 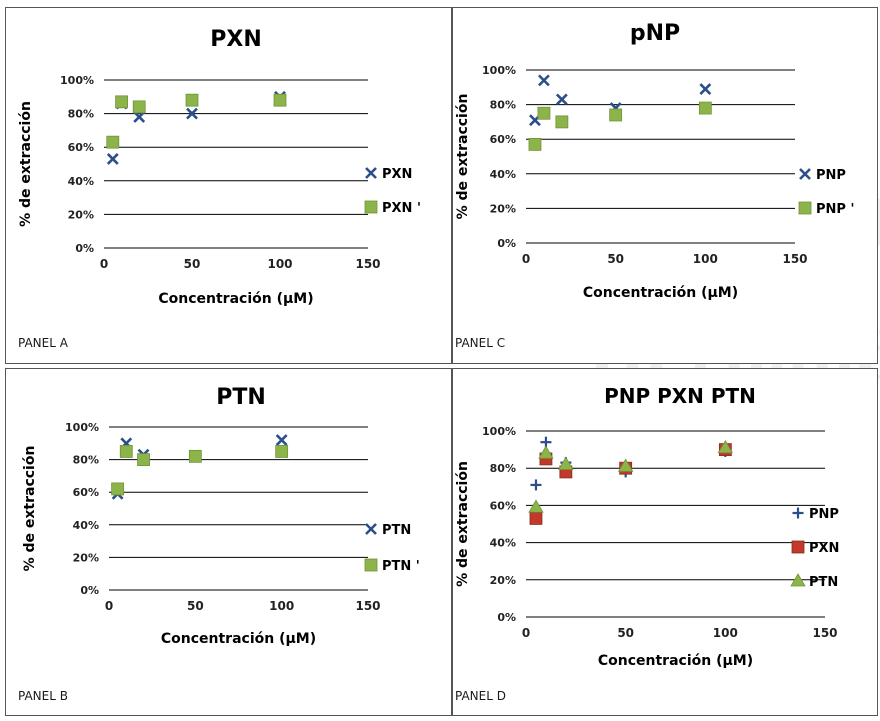 What do you see at coordinates (241, 397) in the screenshot?
I see `chart-title: PTN` at bounding box center [241, 397].